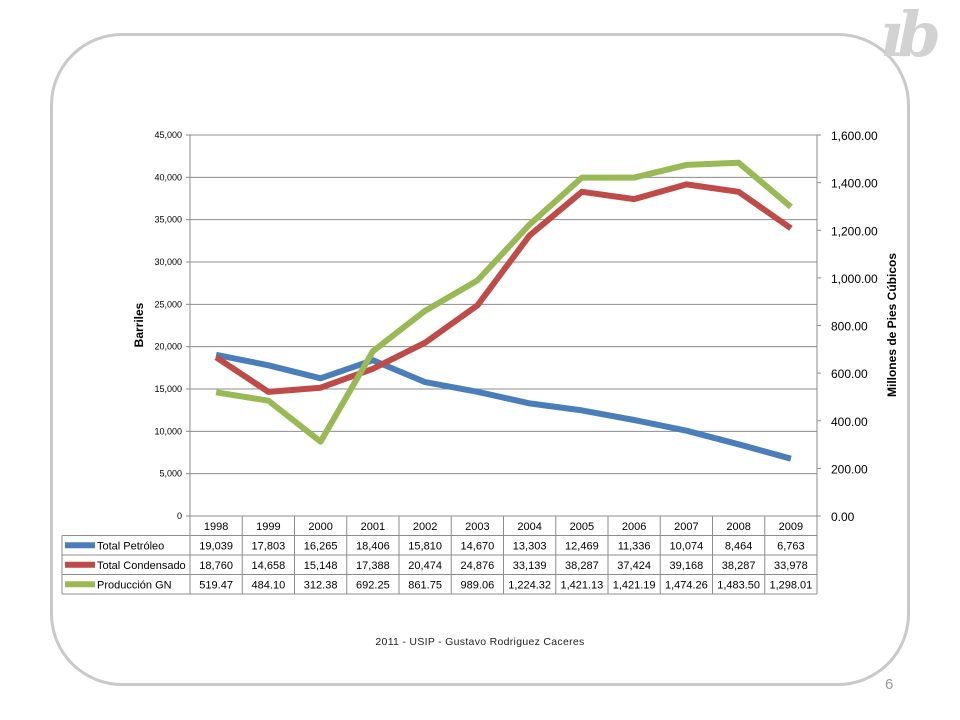 The image size is (960, 720). I want to click on x-tick-label: 2001, so click(373, 527).